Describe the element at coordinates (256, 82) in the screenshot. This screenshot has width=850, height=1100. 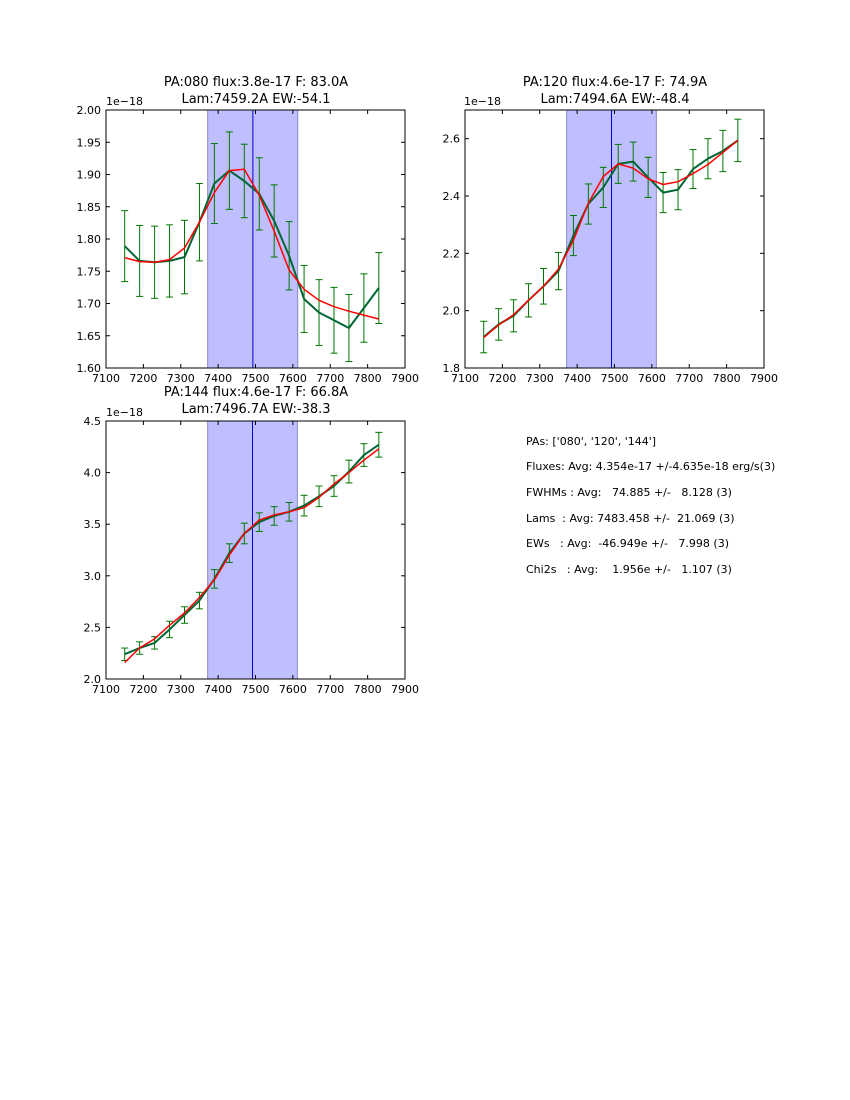
I see `panel-title-line1: PA:080 flux:3.8e-17 F: 83.0A` at that location.